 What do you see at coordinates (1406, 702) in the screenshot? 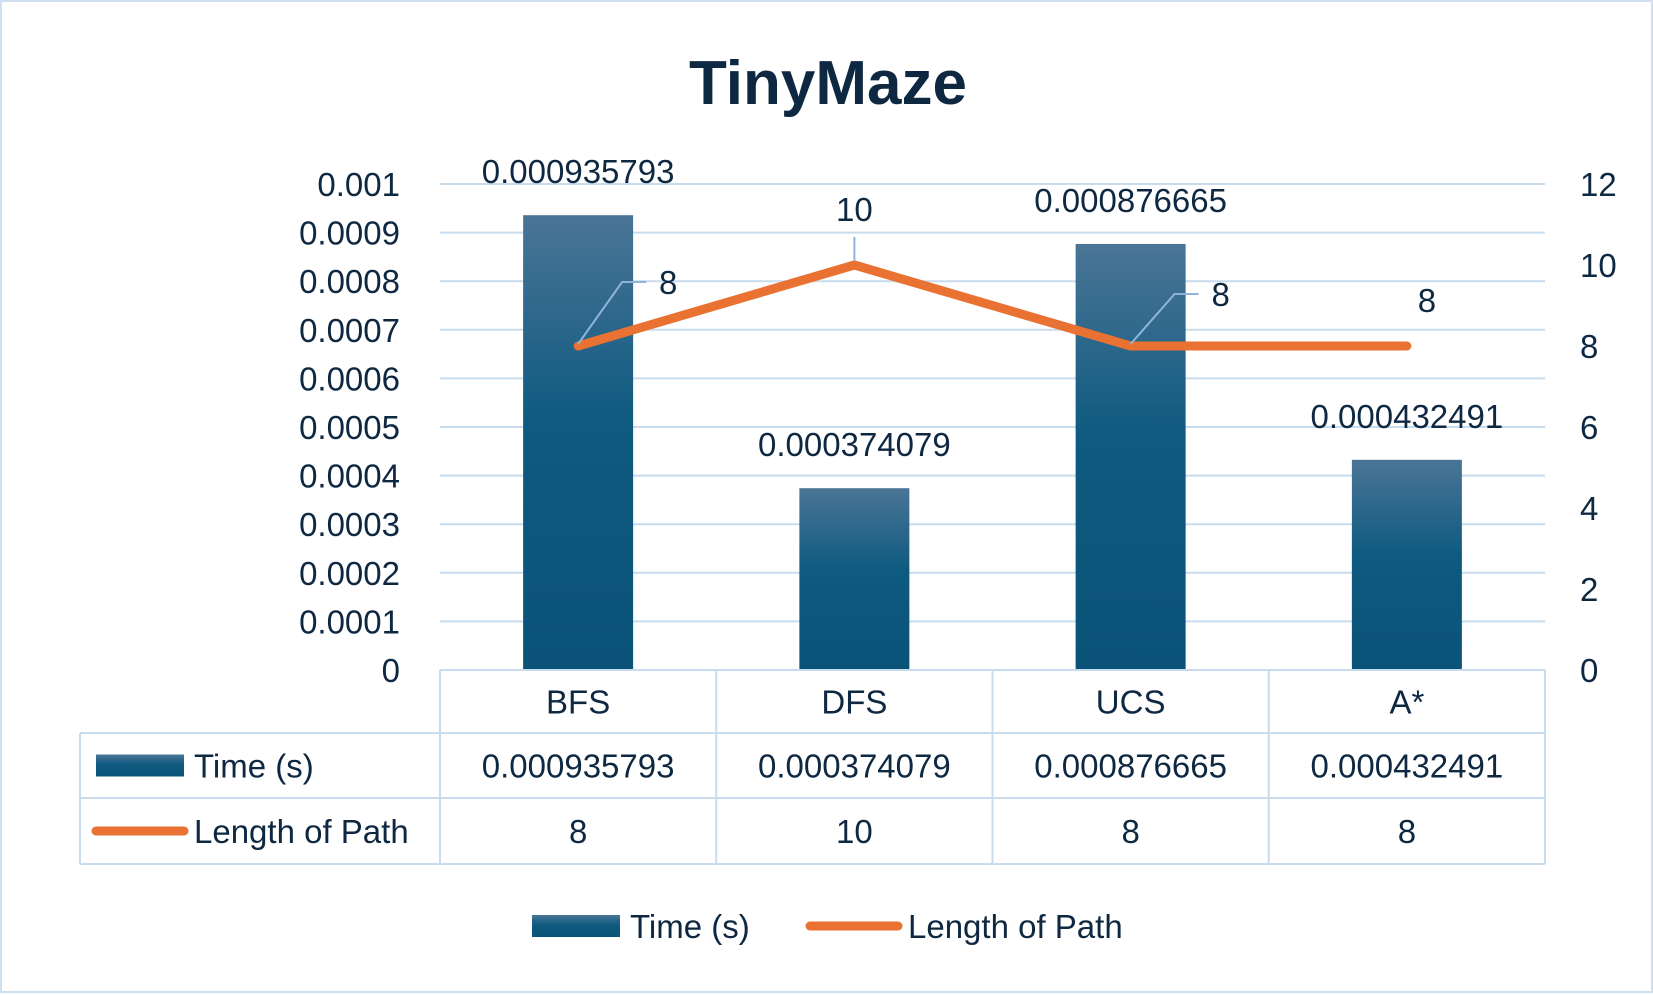
I see `category-label: A*` at bounding box center [1406, 702].